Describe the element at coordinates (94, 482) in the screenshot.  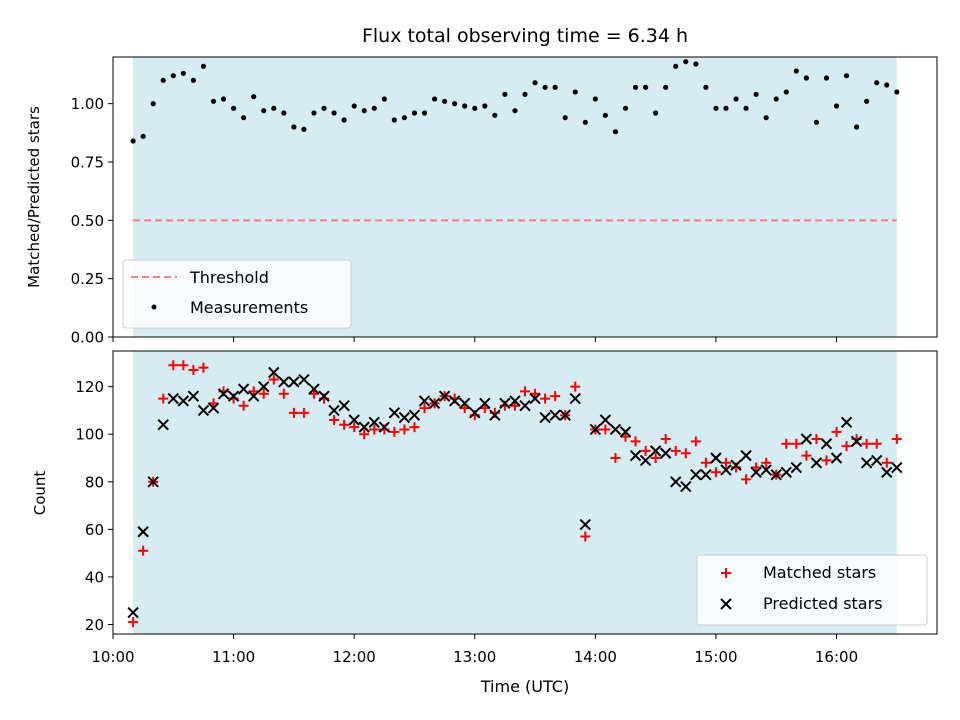
I see `bottom-y-tick-label: 80` at that location.